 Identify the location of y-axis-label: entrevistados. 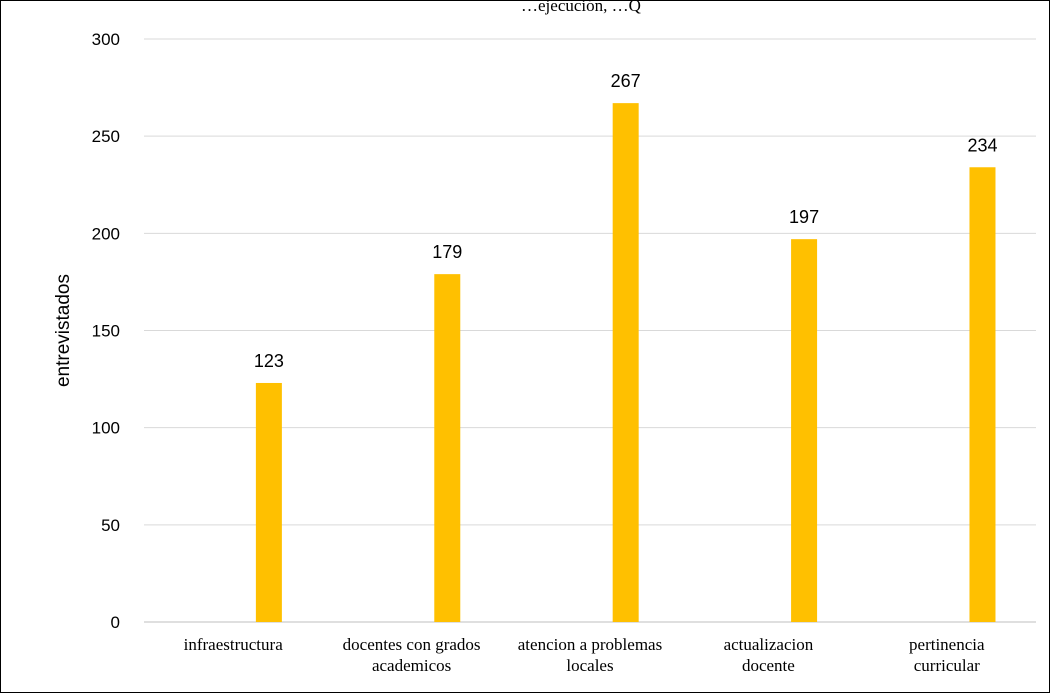
(63, 330).